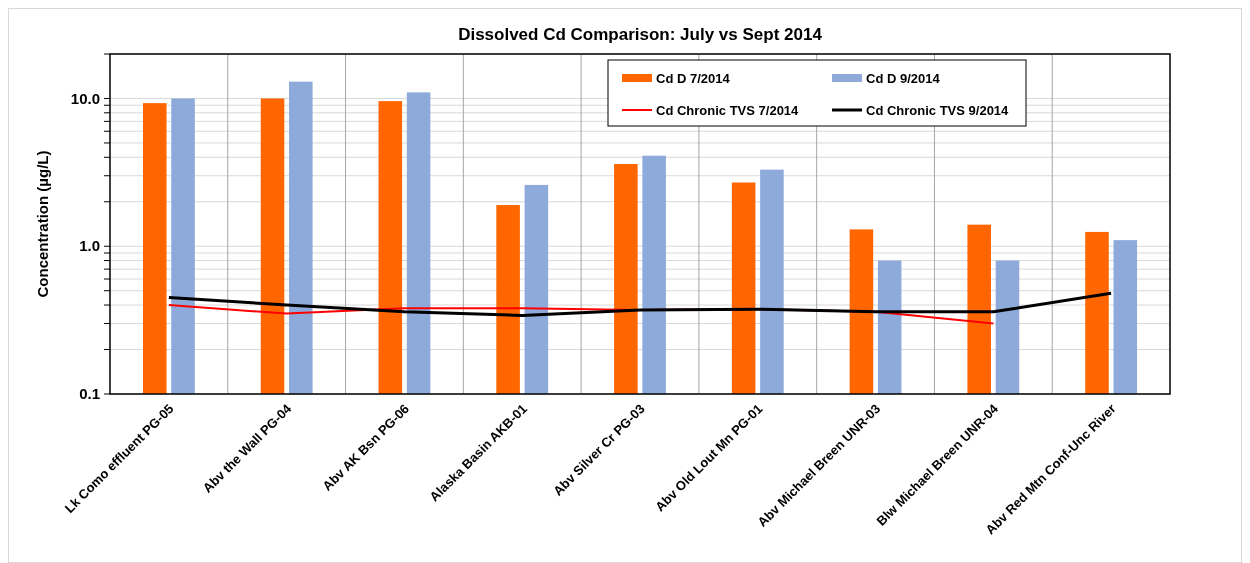 This screenshot has width=1250, height=563. I want to click on y-tick-label: 1.0, so click(89, 246).